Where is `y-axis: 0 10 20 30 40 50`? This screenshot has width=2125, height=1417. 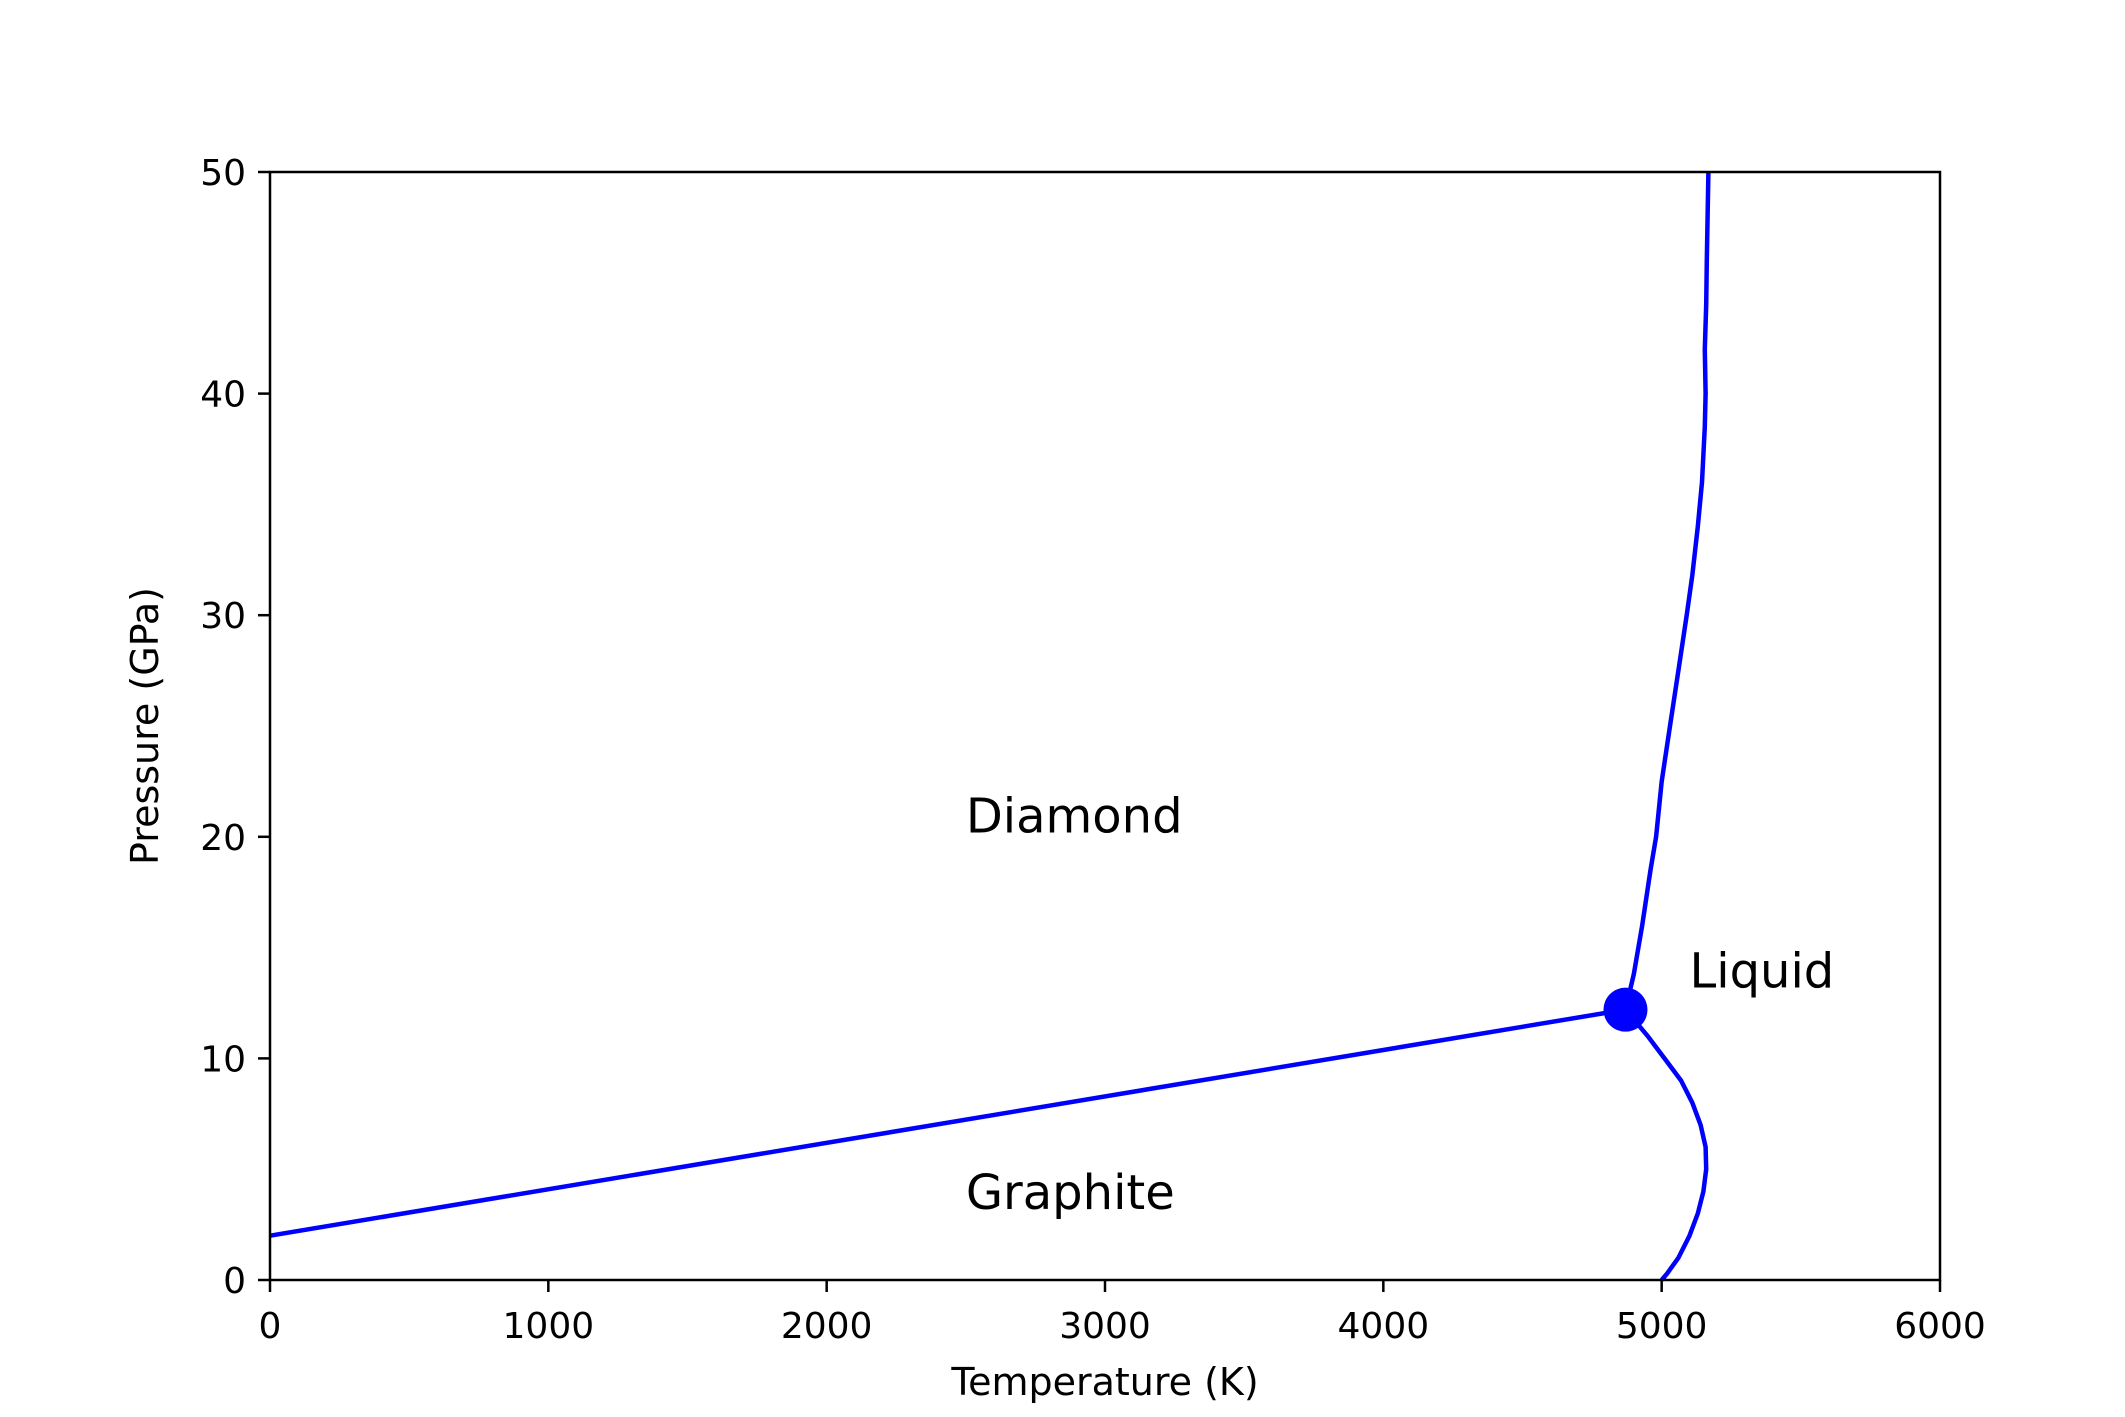
y-axis: 0 10 20 30 40 50 is located at coordinates (235, 727).